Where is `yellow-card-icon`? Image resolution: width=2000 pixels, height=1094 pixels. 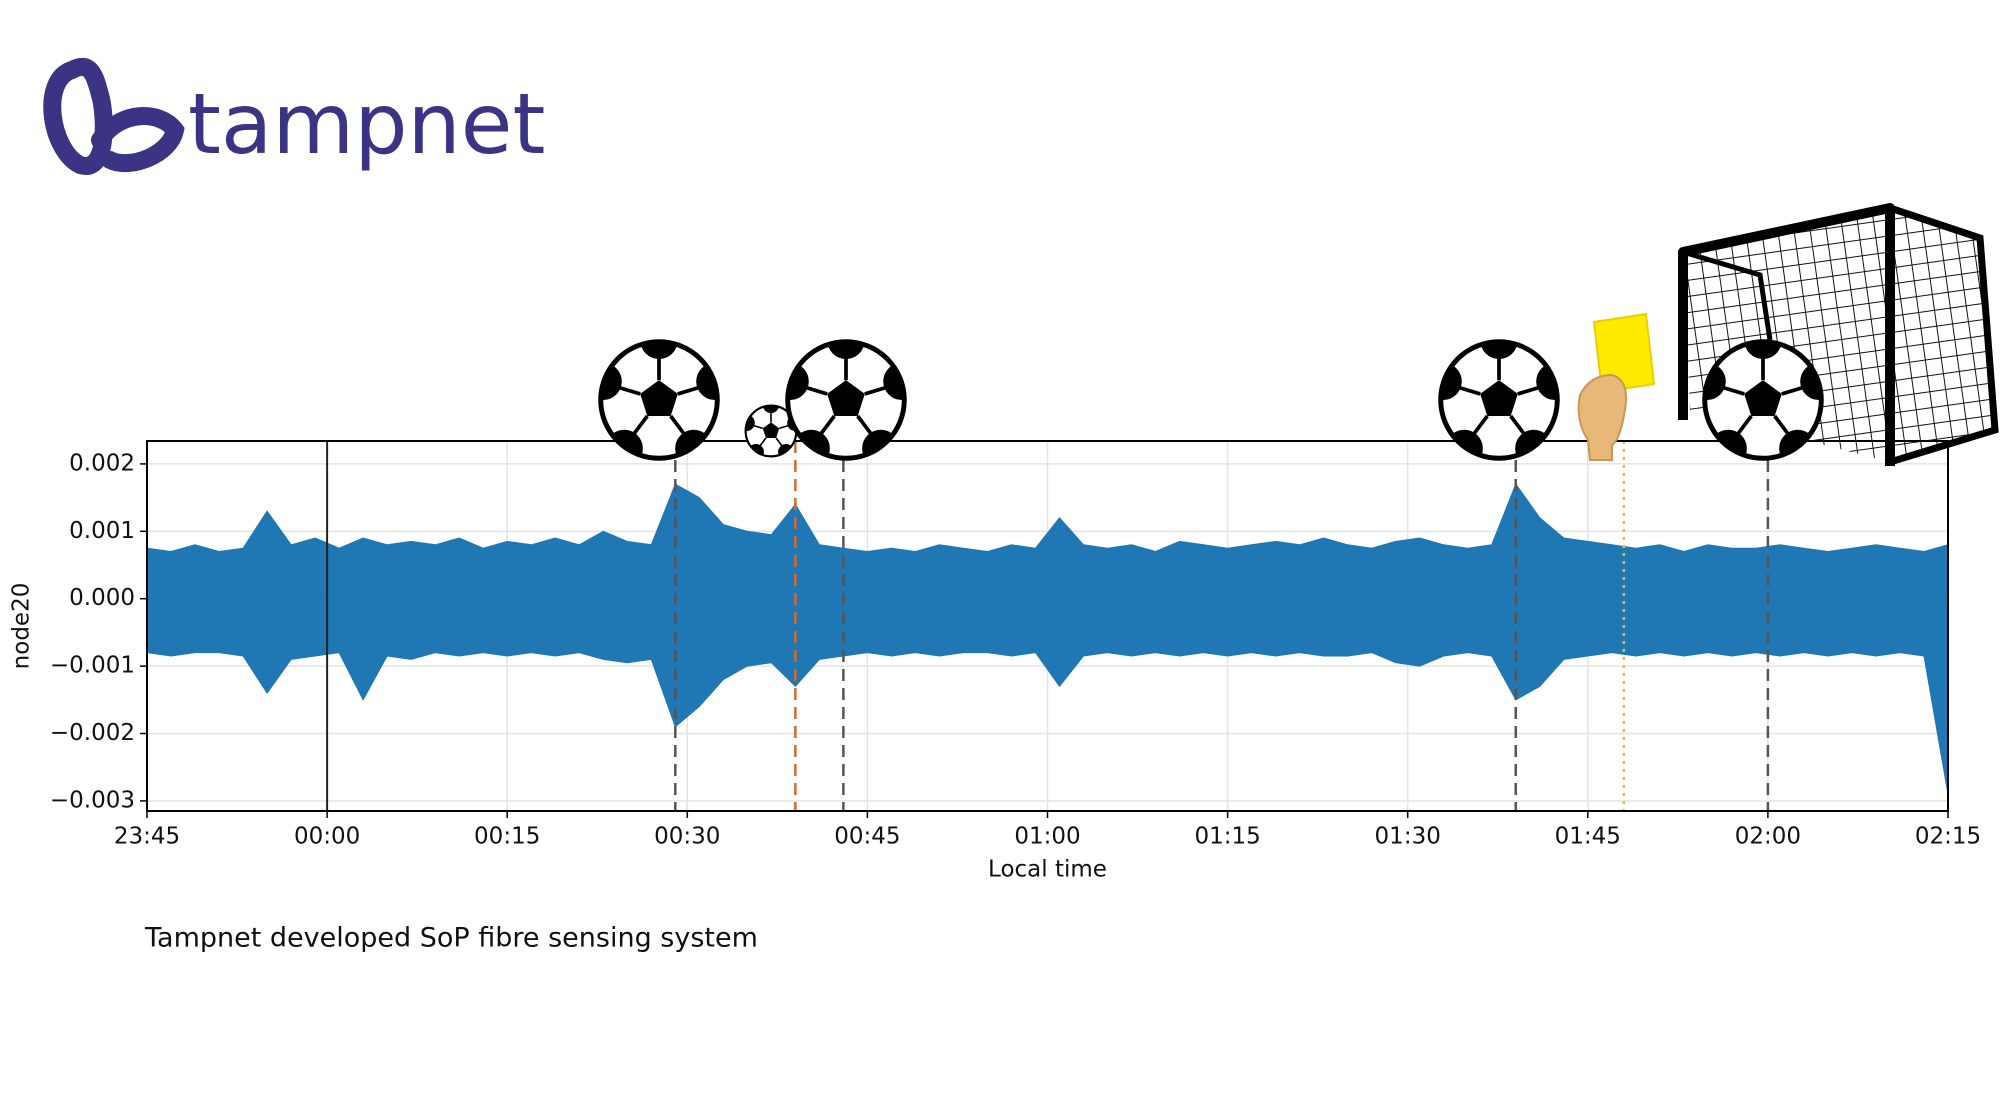 yellow-card-icon is located at coordinates (1624, 353).